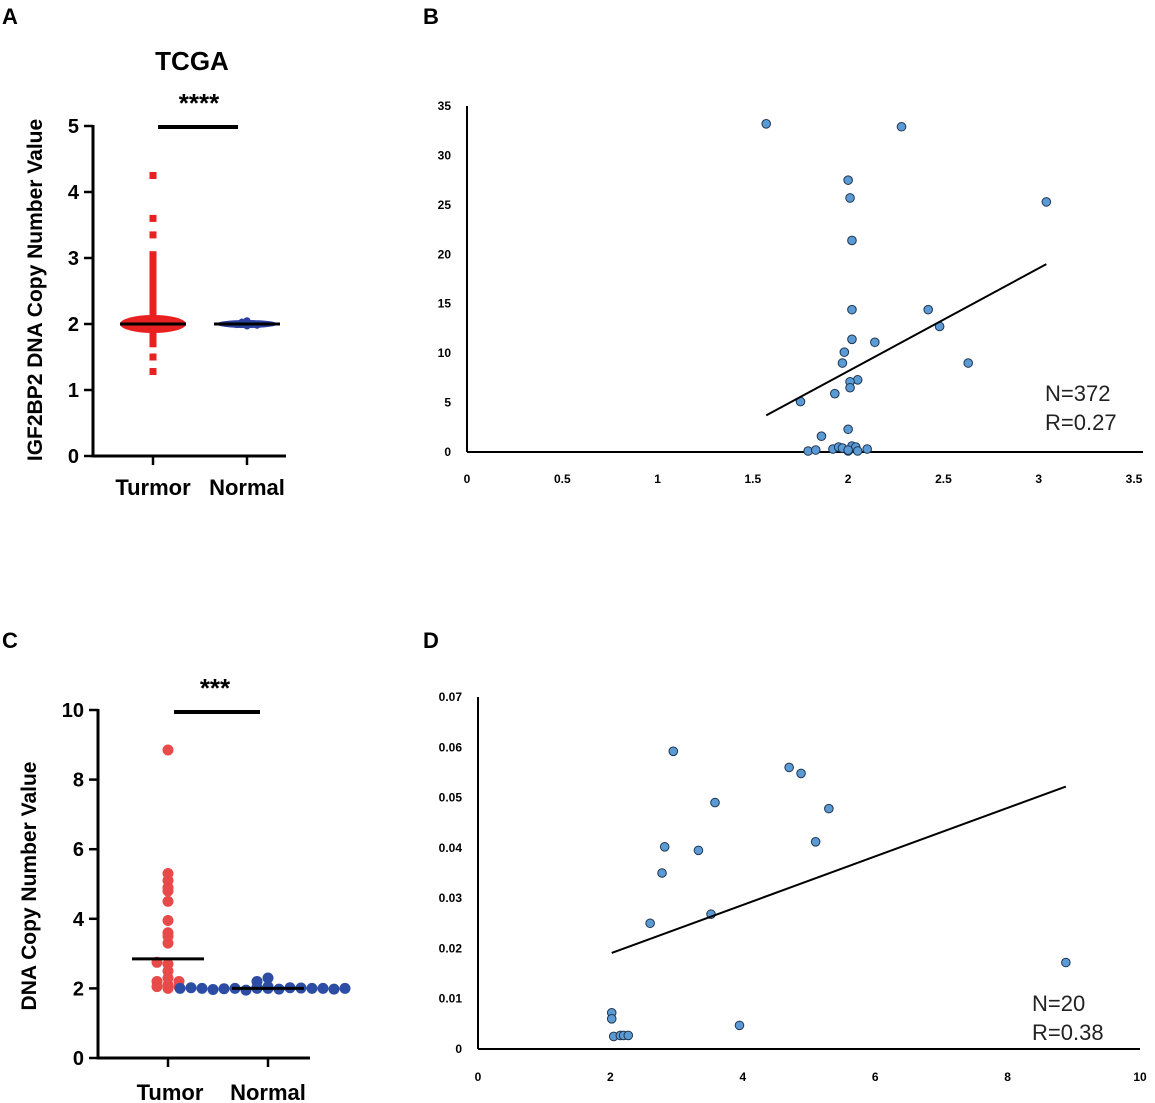 Image resolution: width=1155 pixels, height=1103 pixels. Describe the element at coordinates (451, 697) in the screenshot. I see `chart-d-y-tick-label: 0.07` at that location.